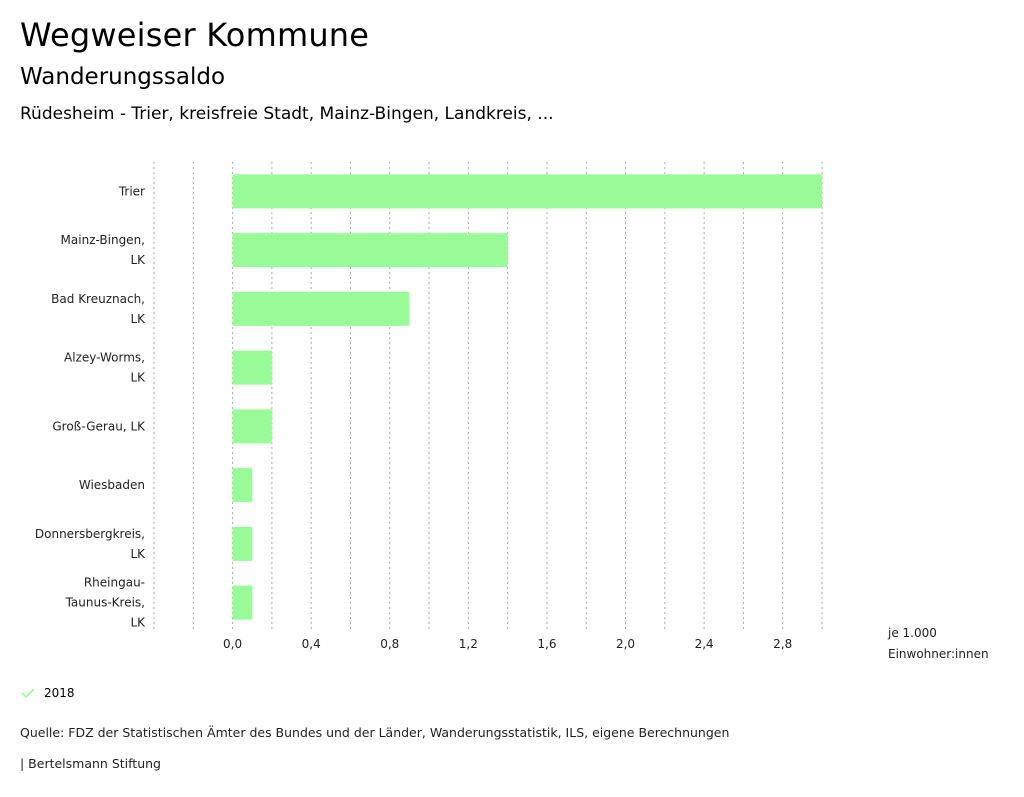 The width and height of the screenshot is (1024, 797). I want to click on category-label-line: Groß-Gerau, LK, so click(99, 426).